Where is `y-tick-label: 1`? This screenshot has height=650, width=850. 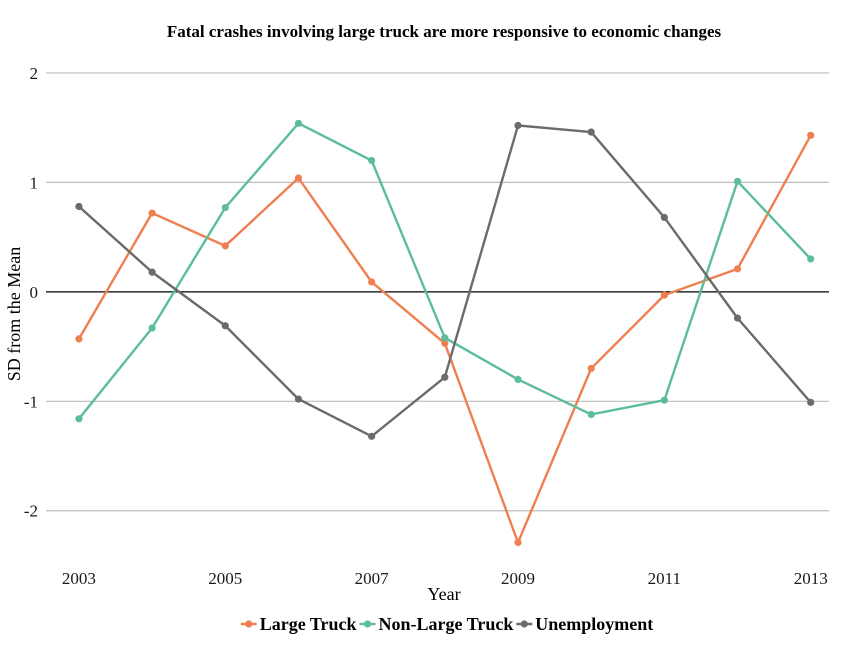
y-tick-label: 1 is located at coordinates (34, 182).